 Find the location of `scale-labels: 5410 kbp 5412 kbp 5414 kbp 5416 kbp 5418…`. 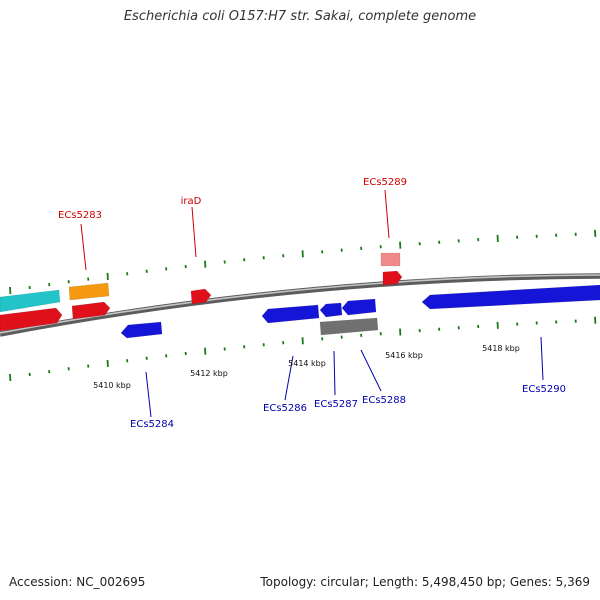

scale-labels: 5410 kbp 5412 kbp 5414 kbp 5416 kbp 5418… is located at coordinates (306, 367).